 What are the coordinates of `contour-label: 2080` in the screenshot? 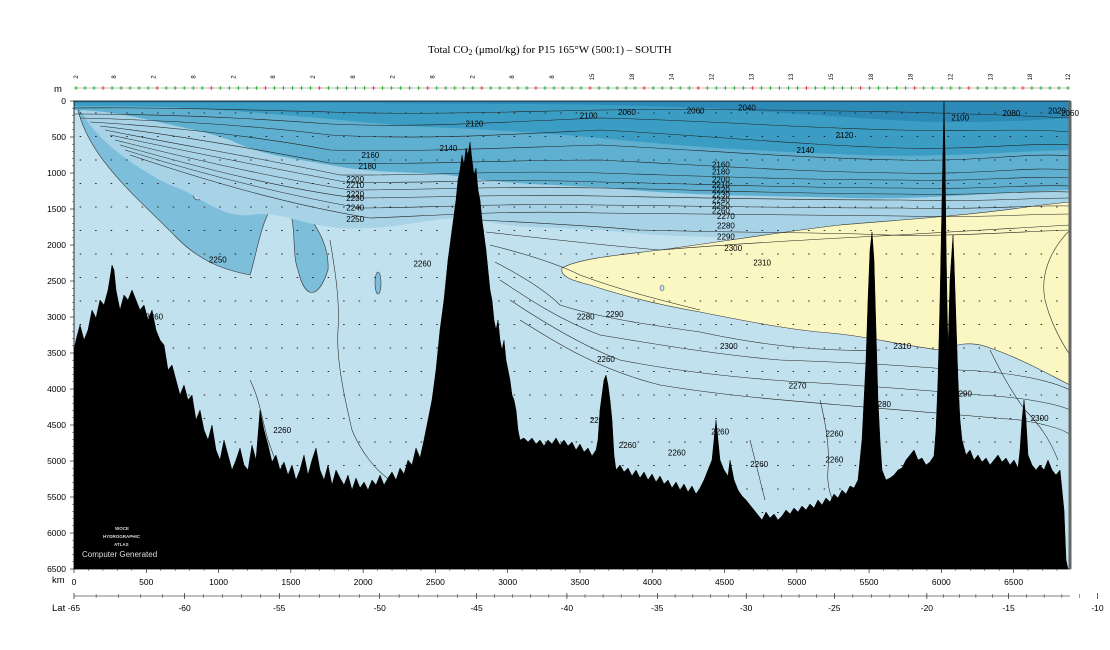 It's located at (1012, 113).